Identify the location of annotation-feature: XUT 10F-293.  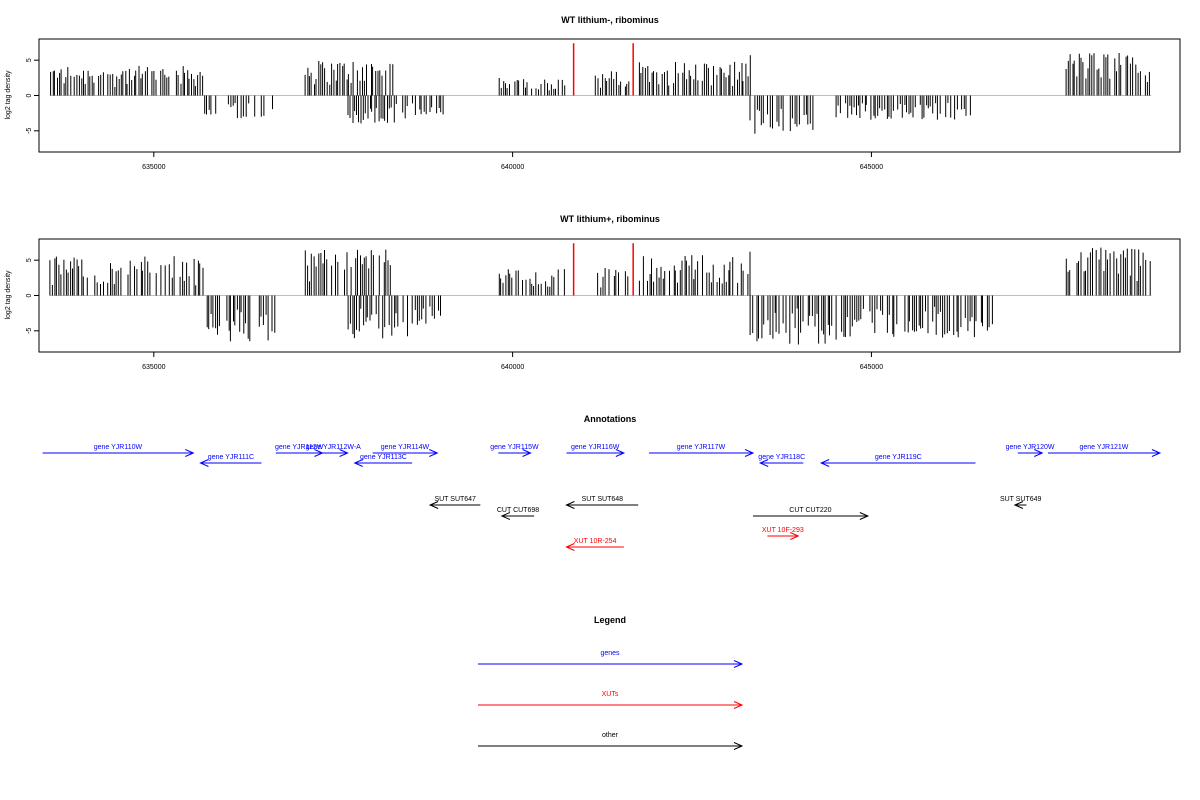
(783, 533).